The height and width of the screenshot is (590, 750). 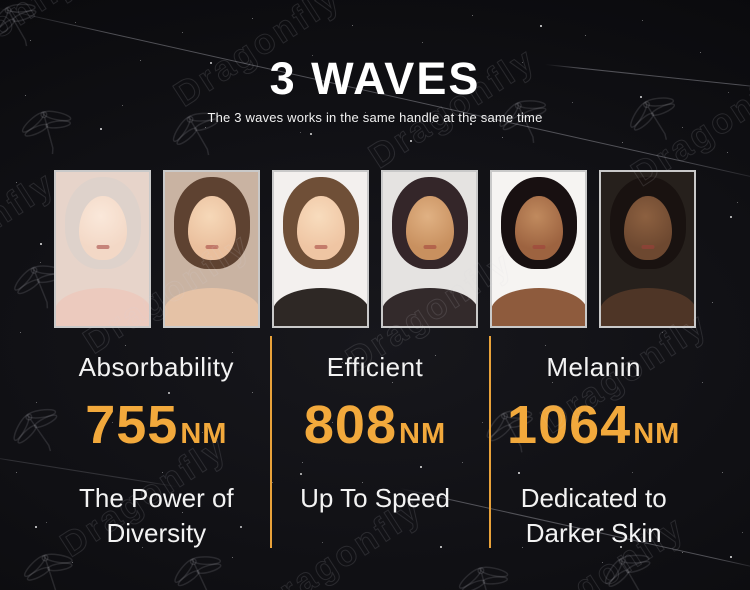 I want to click on column-1064: Melanin 1064NM Dedicated to Darker Skin, so click(x=593, y=451).